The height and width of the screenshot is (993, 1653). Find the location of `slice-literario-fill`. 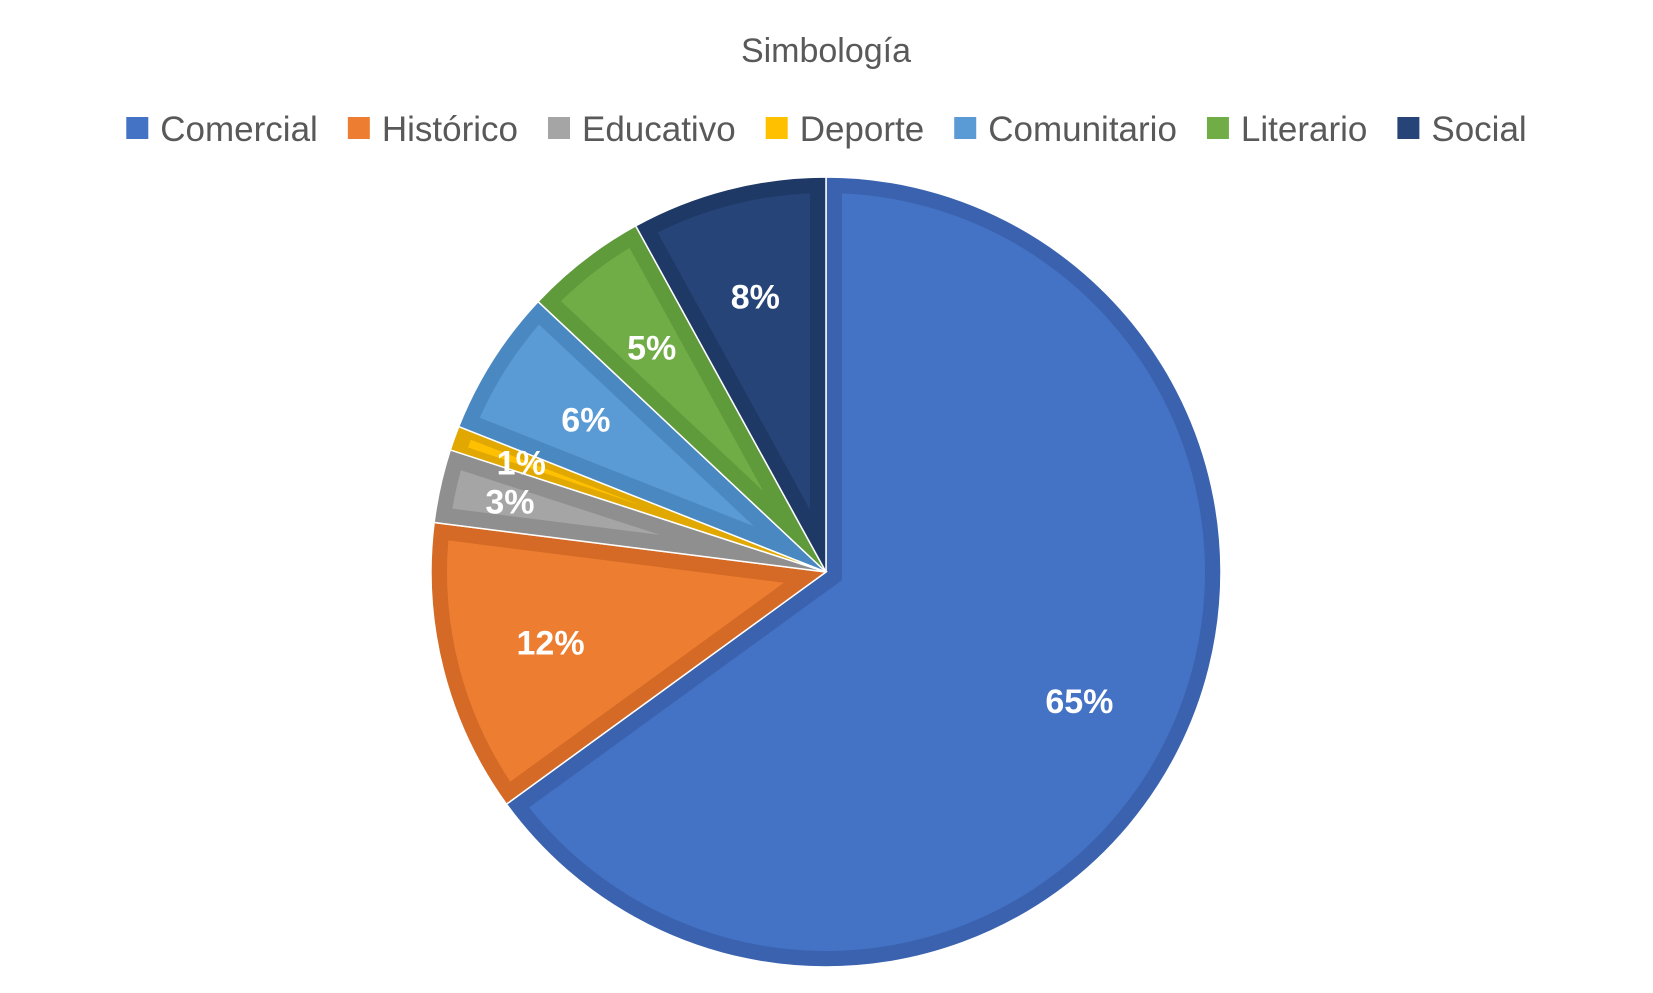

slice-literario-fill is located at coordinates (662, 369).